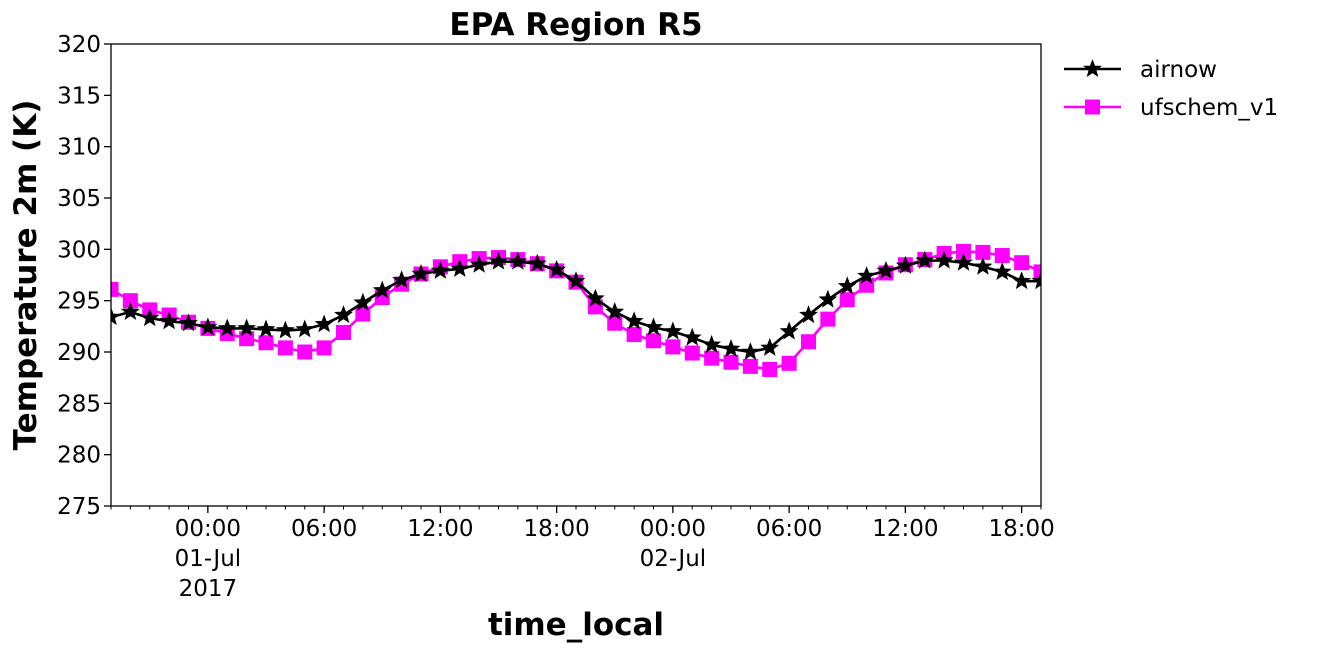 This screenshot has height=653, width=1320. What do you see at coordinates (208, 559) in the screenshot?
I see `x-tick-label: 01-Jul` at bounding box center [208, 559].